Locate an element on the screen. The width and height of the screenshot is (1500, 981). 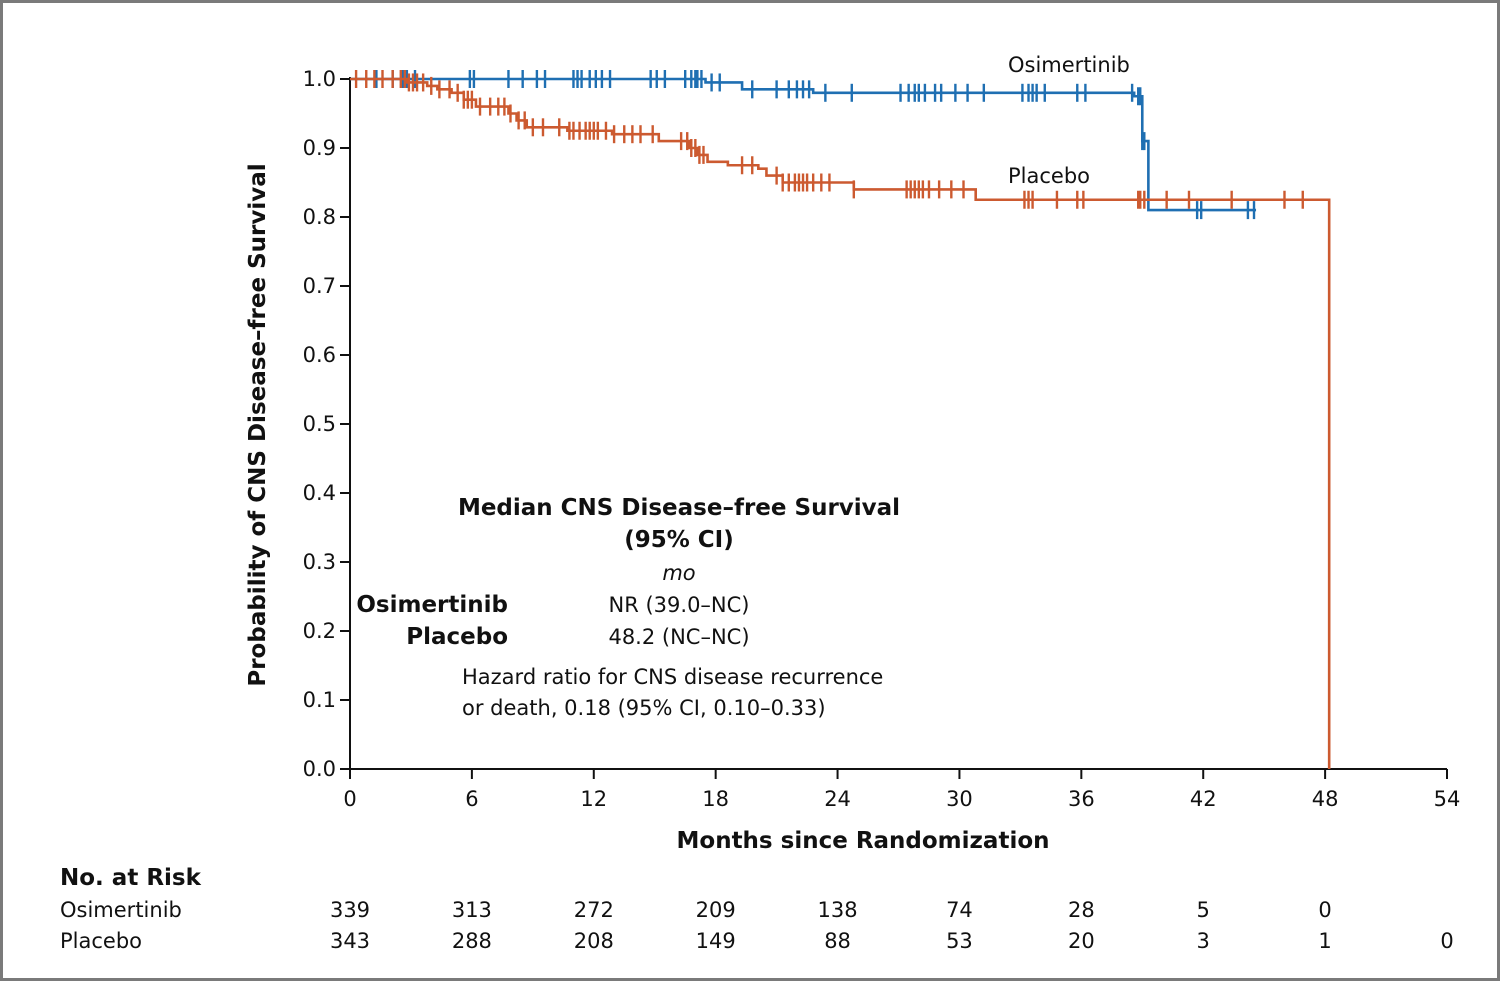
y-tick-label: 0.8 is located at coordinates (319, 217).